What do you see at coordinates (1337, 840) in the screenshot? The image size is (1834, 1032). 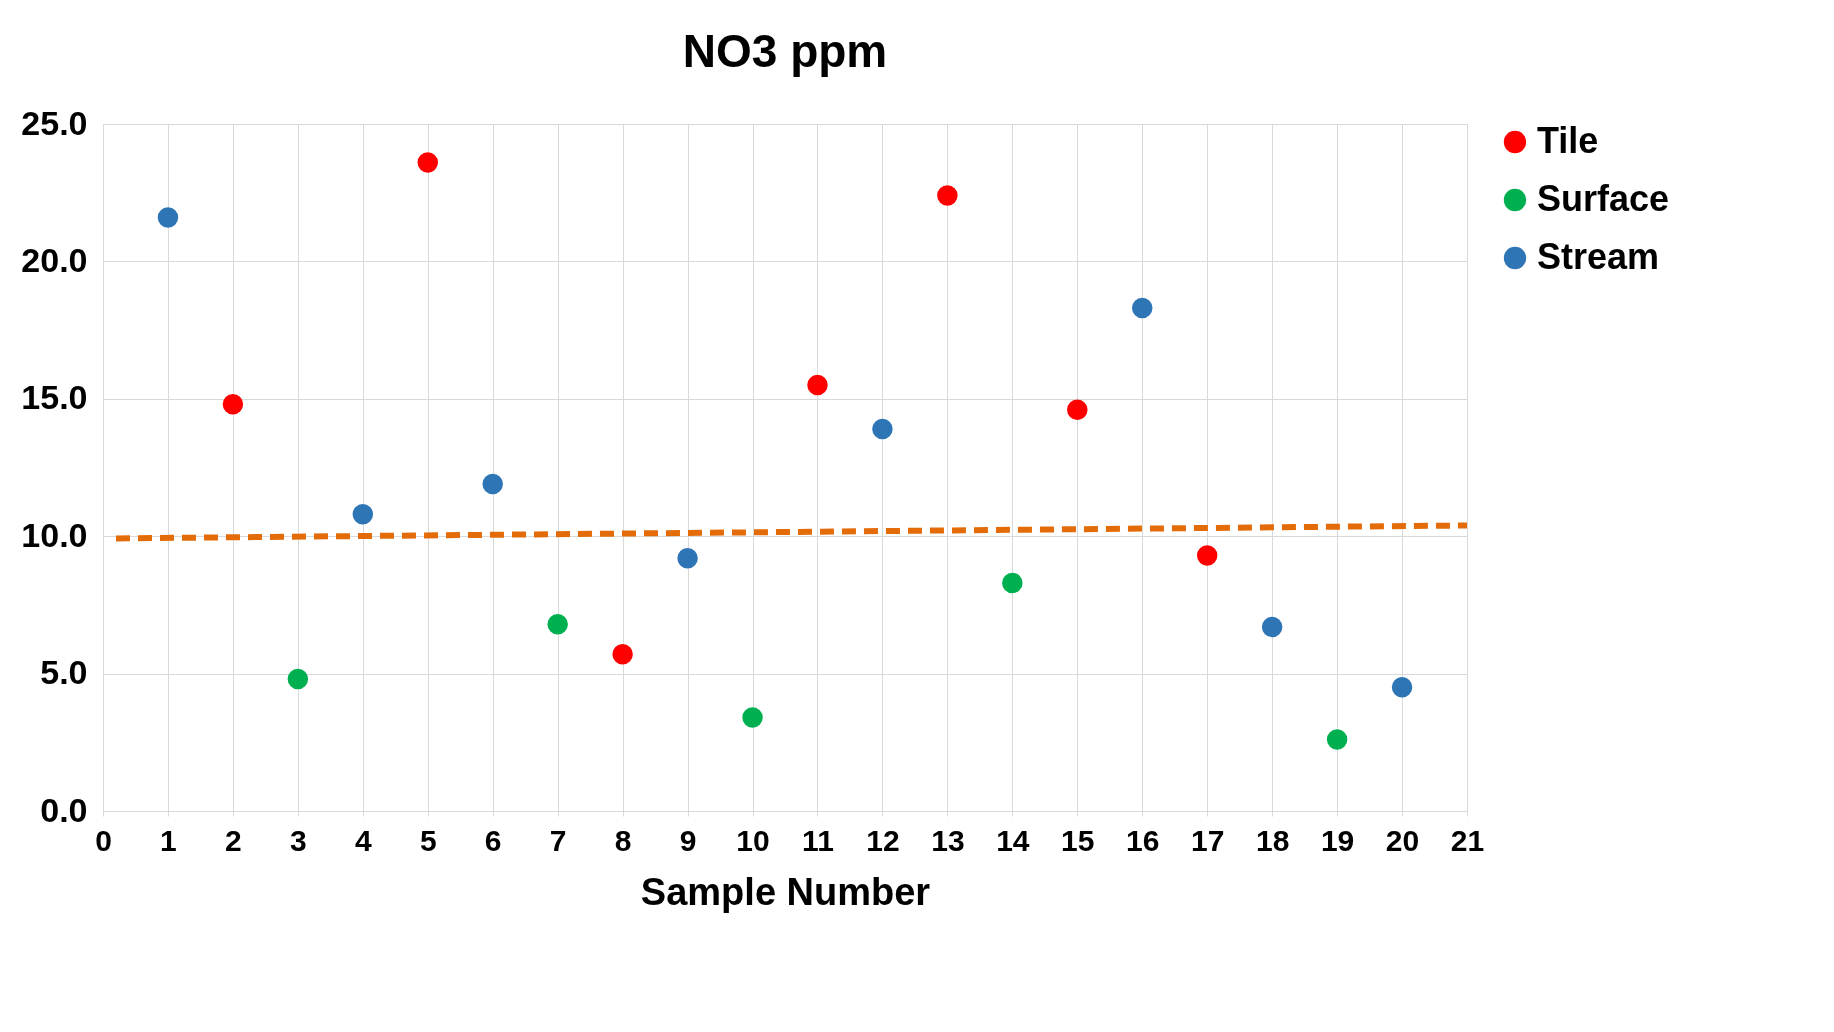 I see `x-tick-label: 19` at bounding box center [1337, 840].